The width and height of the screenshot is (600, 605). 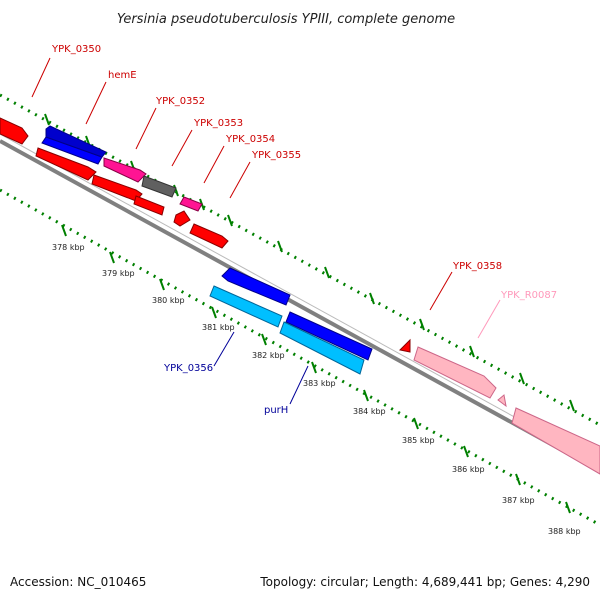 I want to click on leader-purh, so click(x=299, y=385).